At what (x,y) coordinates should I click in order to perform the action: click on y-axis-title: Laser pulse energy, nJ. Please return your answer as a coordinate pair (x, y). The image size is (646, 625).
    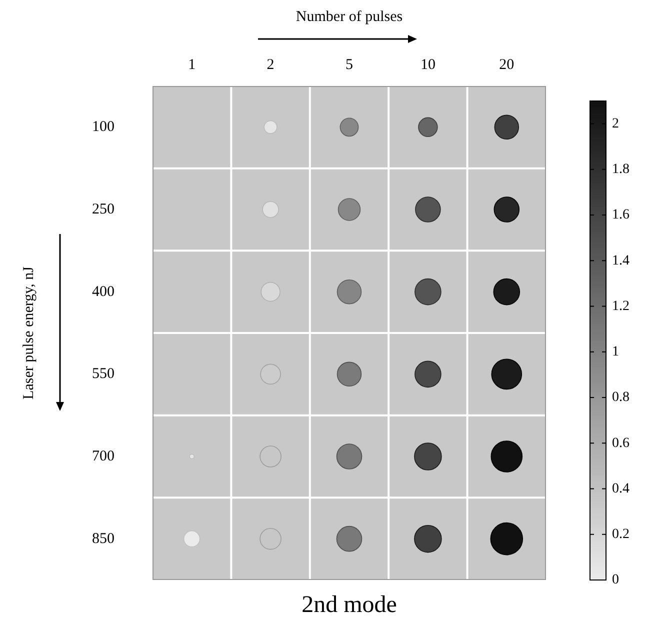
    Looking at the image, I should click on (28, 333).